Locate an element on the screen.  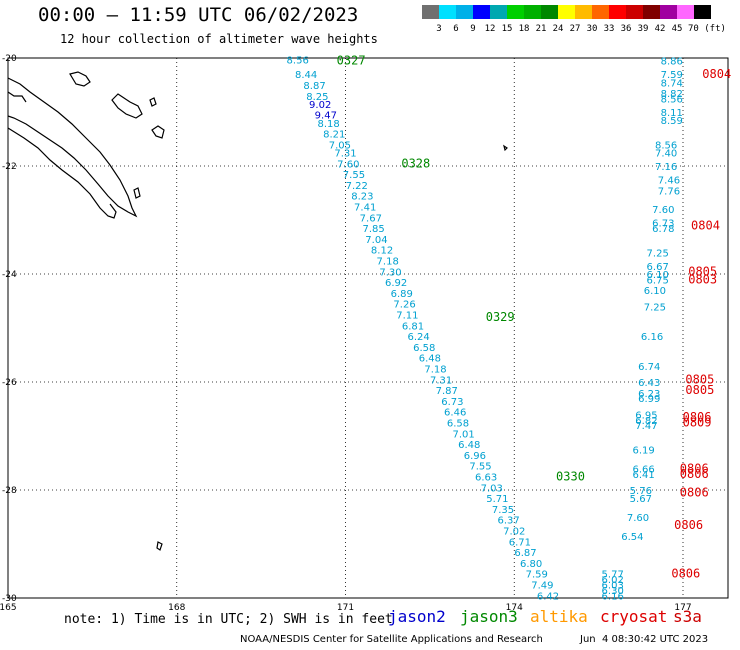
legend-jason2: jason2 is located at coordinates (417, 616).